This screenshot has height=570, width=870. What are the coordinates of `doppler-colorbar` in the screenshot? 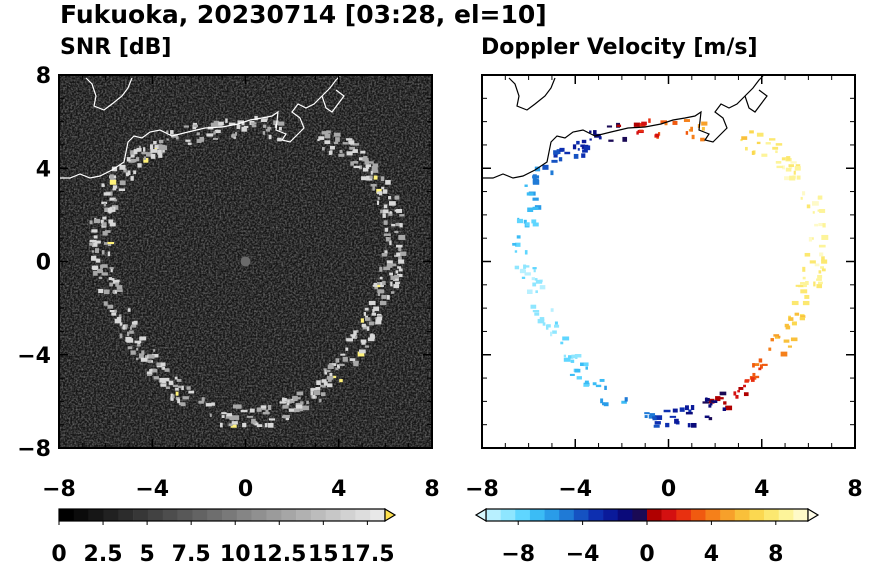 It's located at (647, 516).